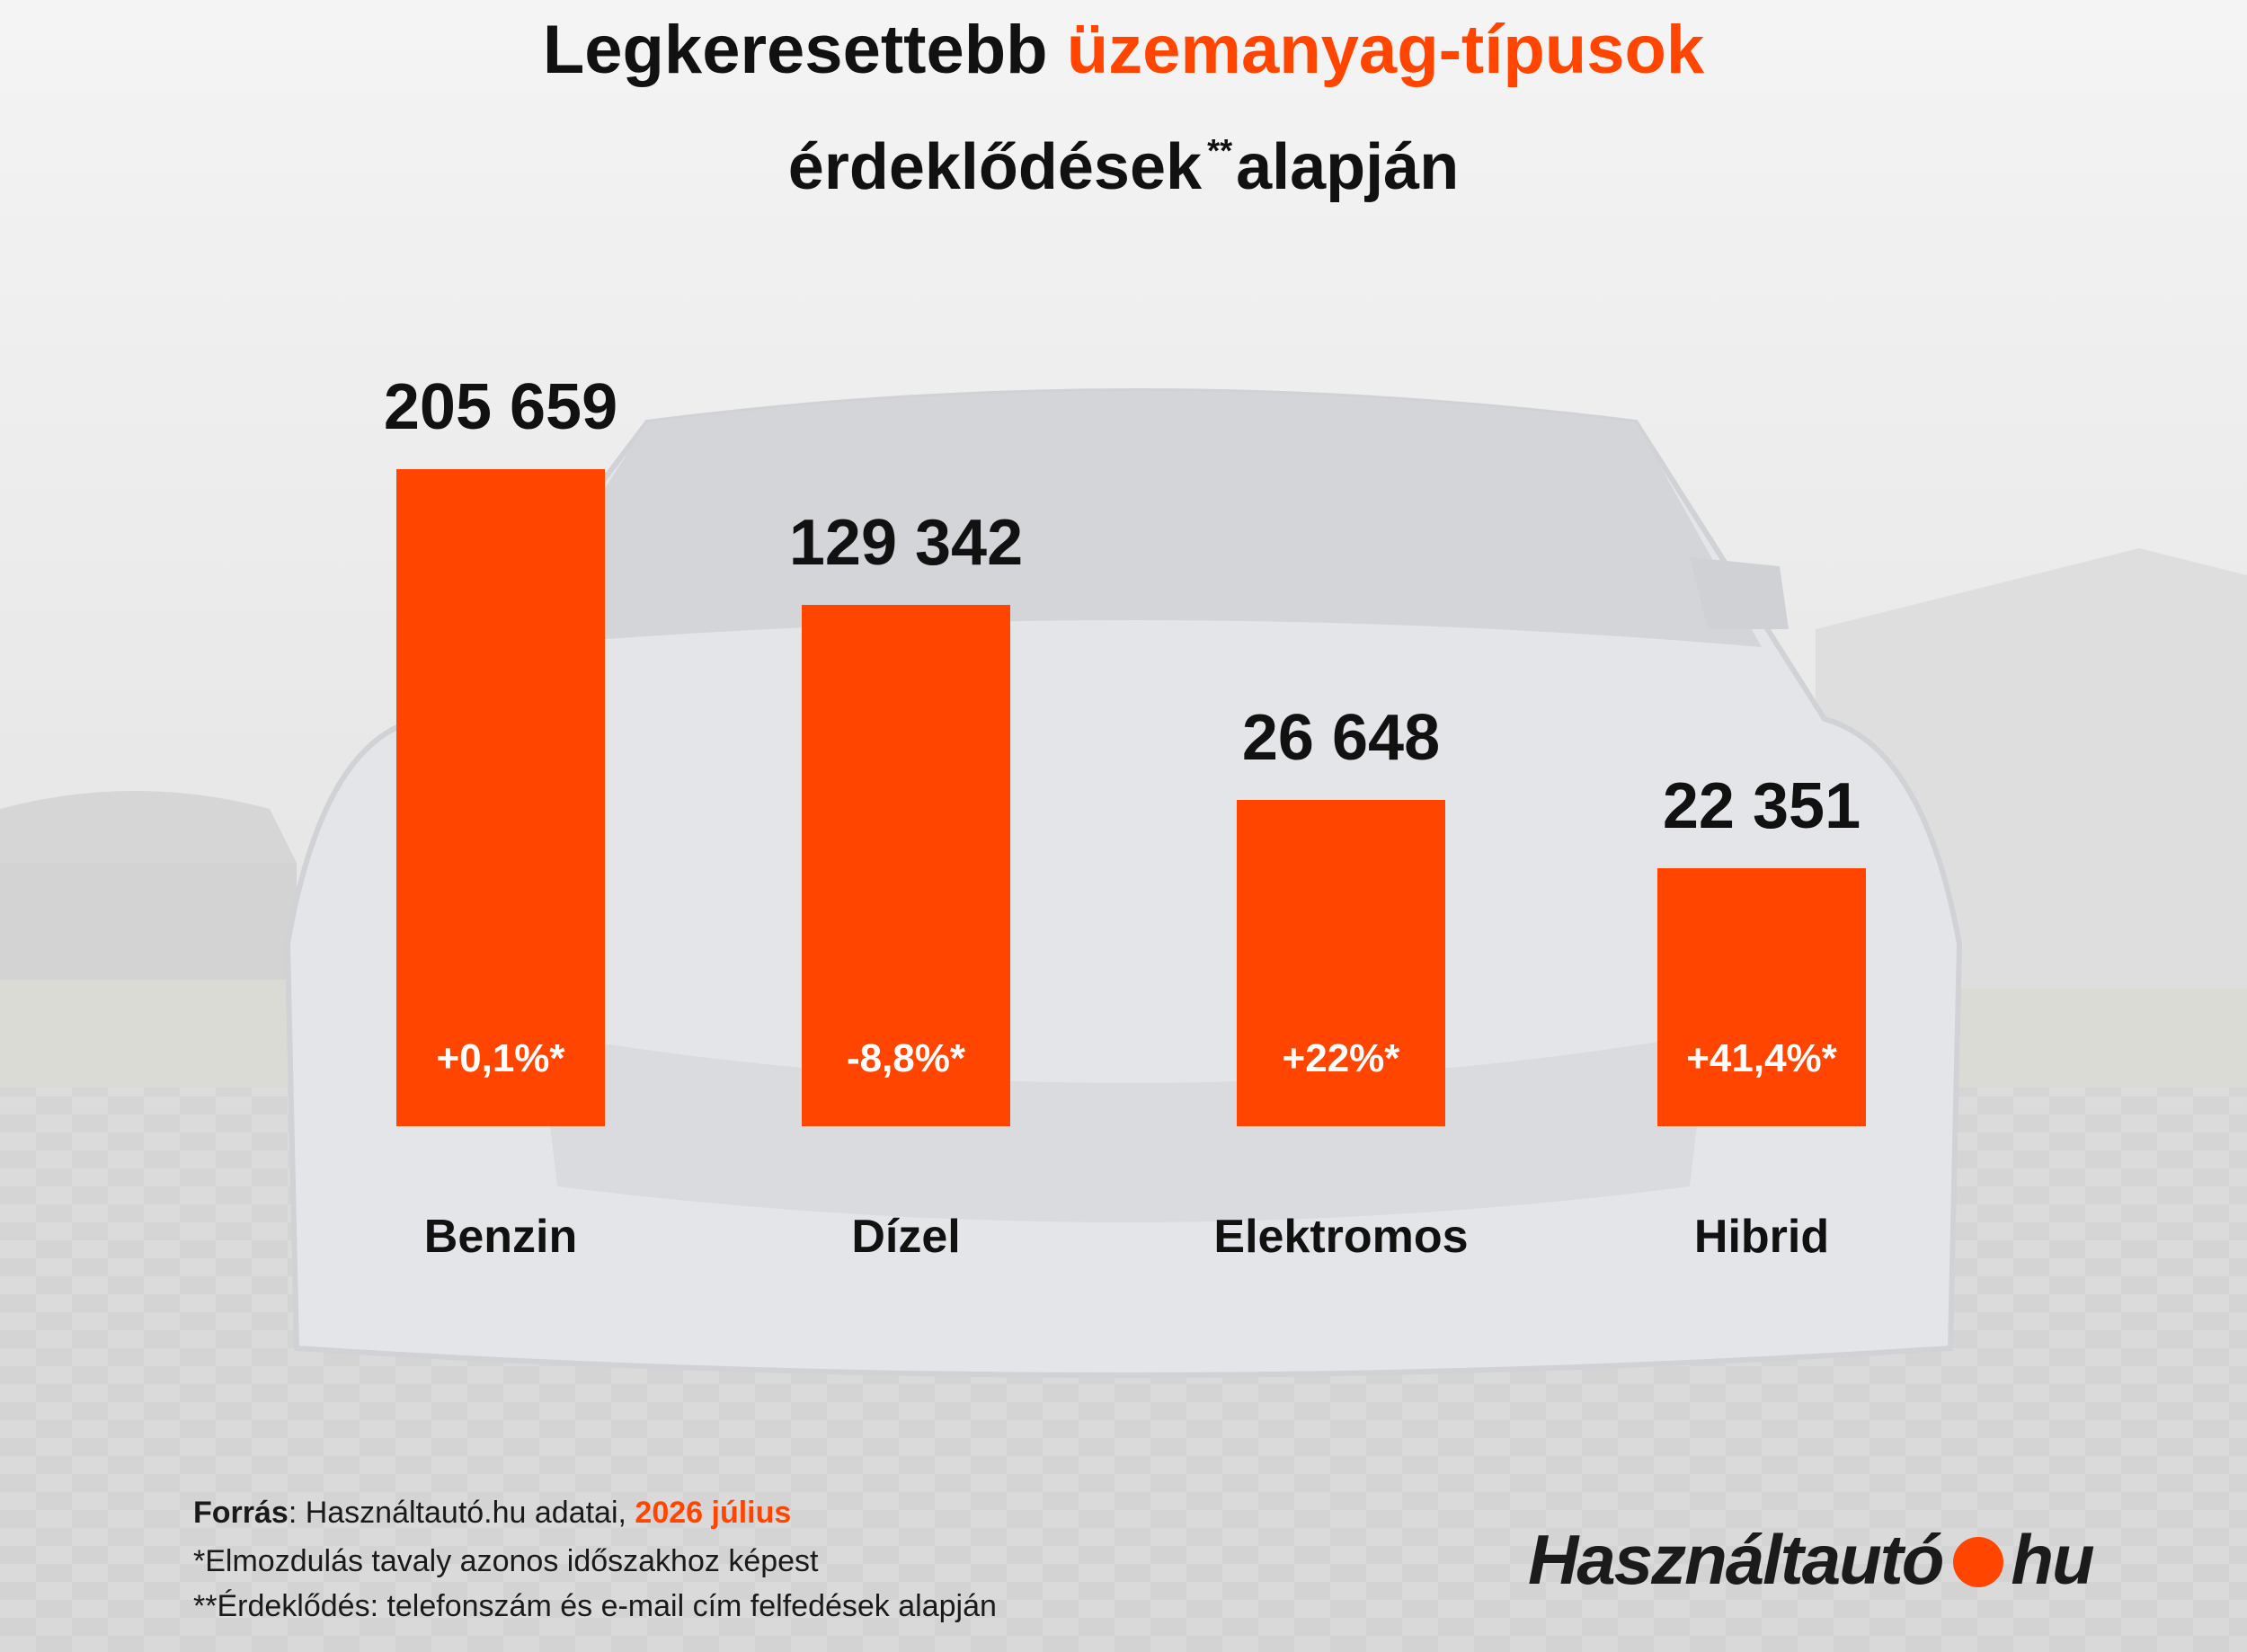  Describe the element at coordinates (714, 1513) in the screenshot. I see `source-date: 2026 július` at that location.